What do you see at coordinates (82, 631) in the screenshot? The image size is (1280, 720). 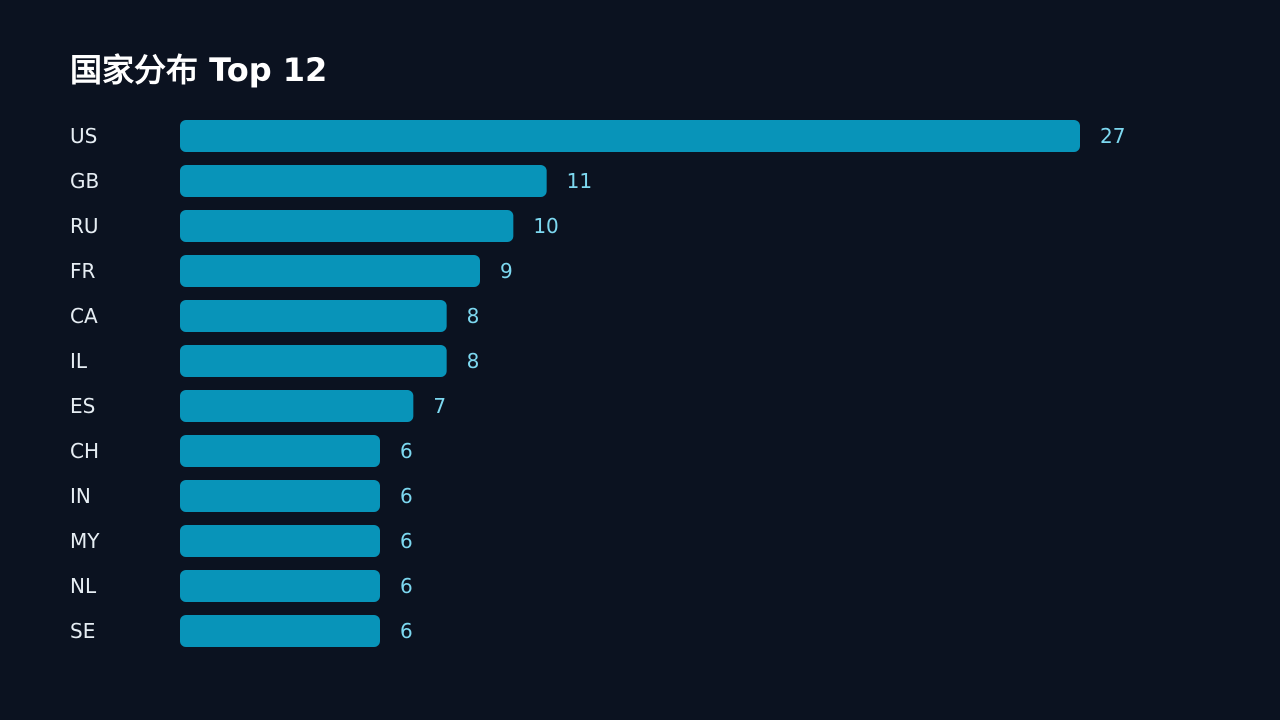 I see `category-label: SE` at bounding box center [82, 631].